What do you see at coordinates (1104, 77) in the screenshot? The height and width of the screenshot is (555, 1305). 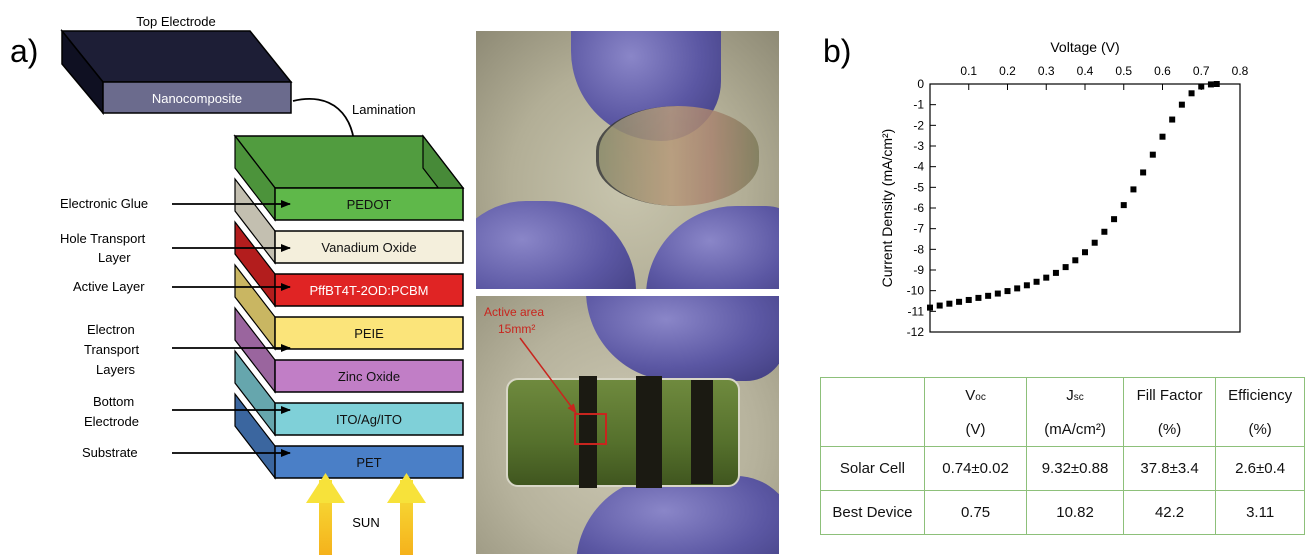 I see `x-ticks: 0.1 0.2 0.3 0.4 0.5 0.6 0.7 0.8` at bounding box center [1104, 77].